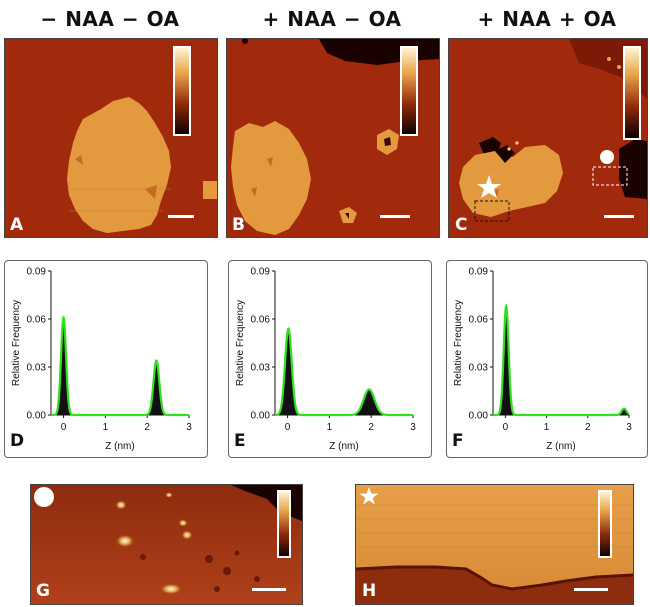 The image size is (650, 607). I want to click on panel-c-title: + NAA + OA, so click(547, 19).